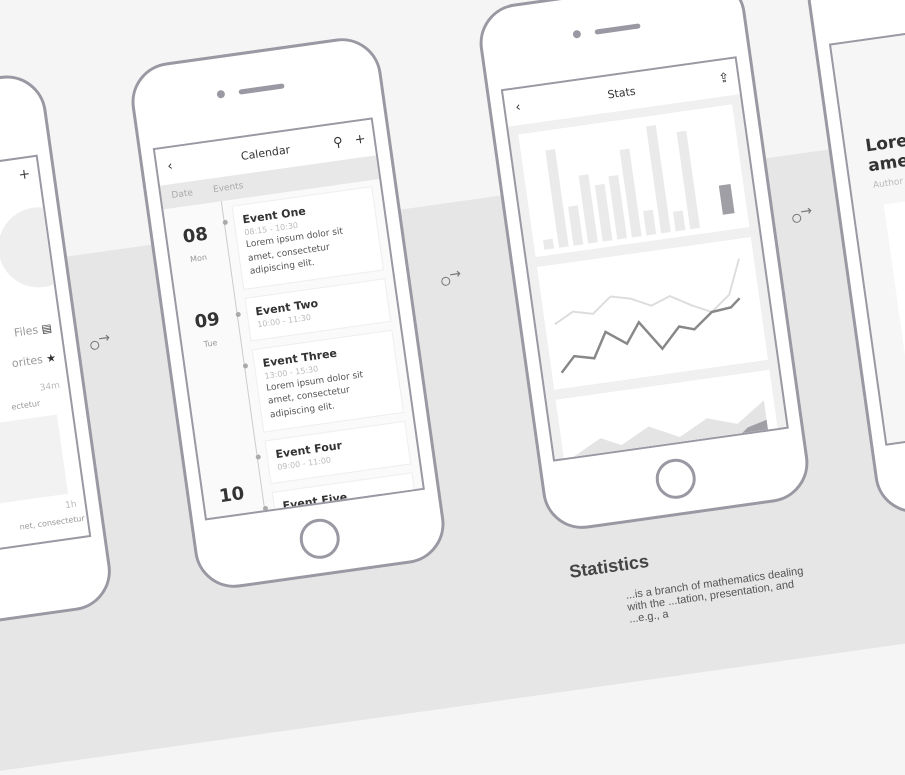 The width and height of the screenshot is (905, 775). Describe the element at coordinates (228, 188) in the screenshot. I see `column-events: Events` at that location.